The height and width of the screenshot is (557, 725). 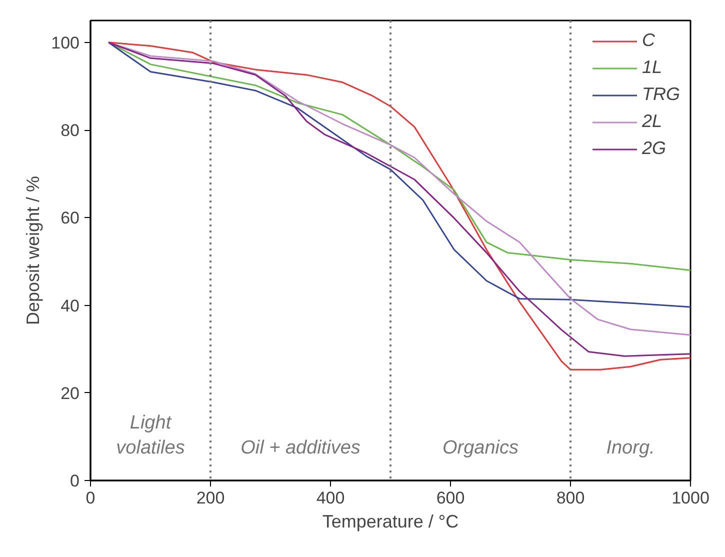 What do you see at coordinates (70, 218) in the screenshot?
I see `y-tick-label: 60` at bounding box center [70, 218].